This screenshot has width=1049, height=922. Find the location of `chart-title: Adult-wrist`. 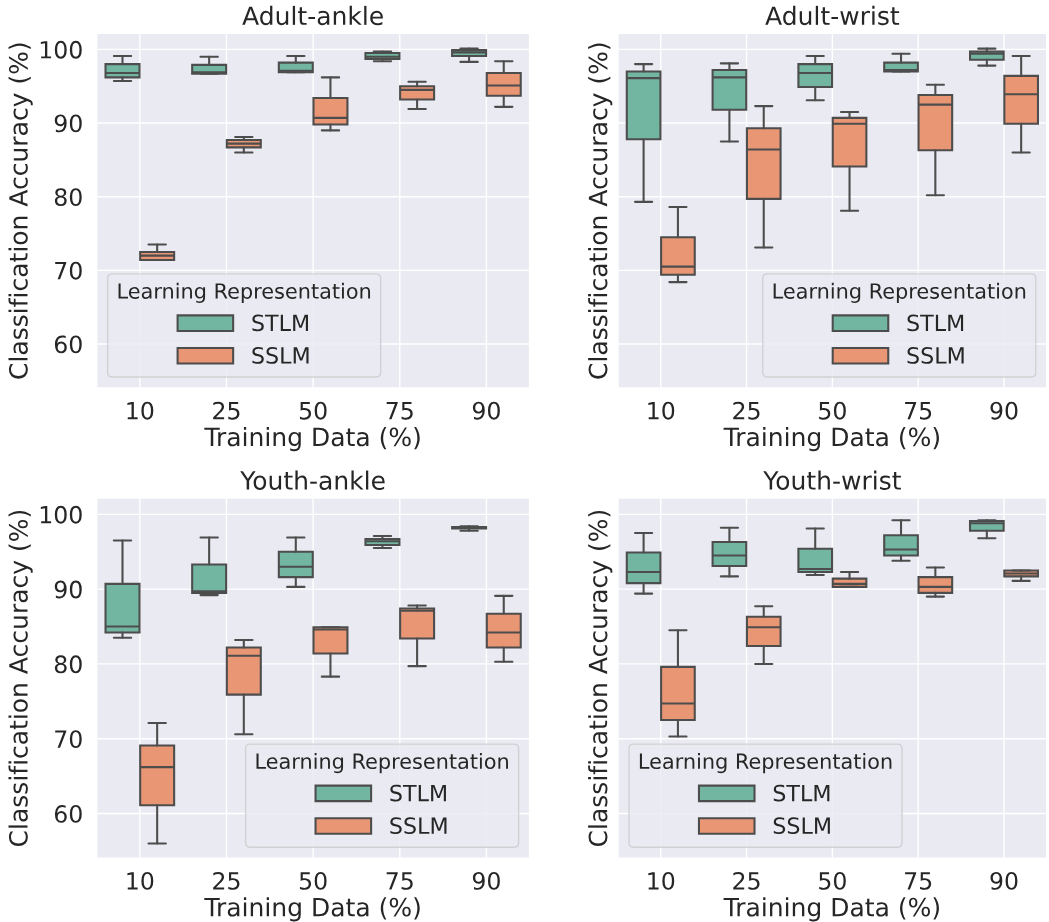

chart-title: Adult-wrist is located at coordinates (832, 15).